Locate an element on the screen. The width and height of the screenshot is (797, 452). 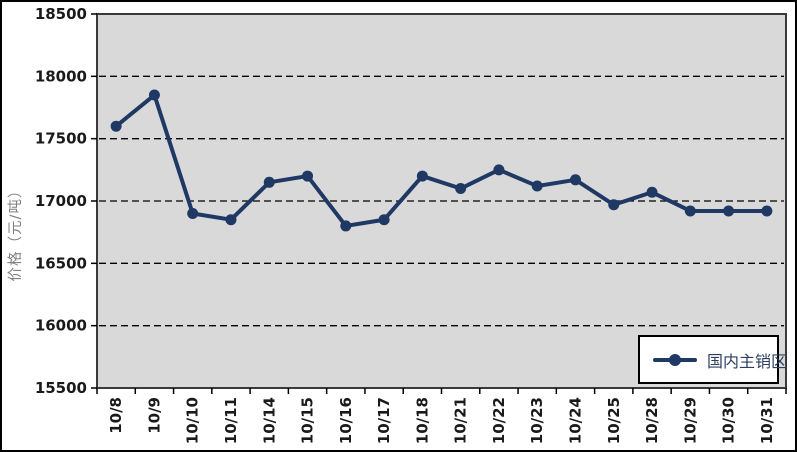
x-tick-label: 10/24 is located at coordinates (575, 420).